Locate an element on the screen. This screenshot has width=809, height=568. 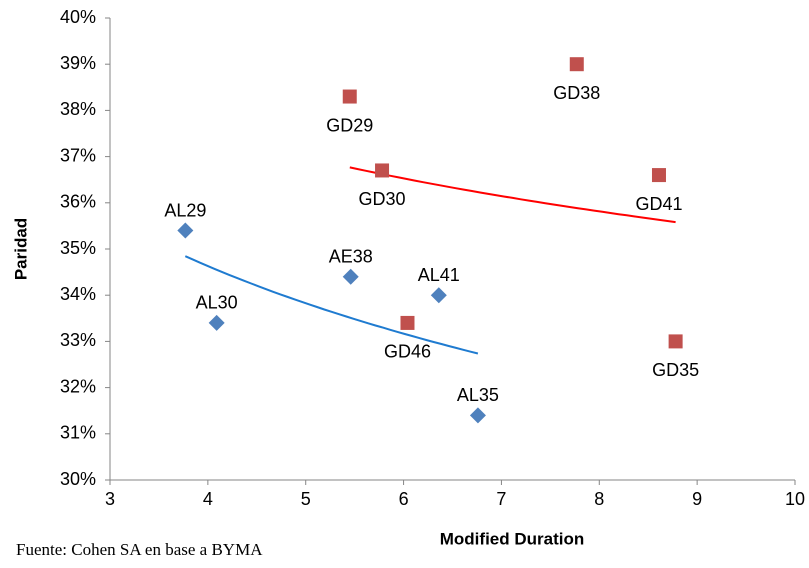
point-label: GD41 is located at coordinates (658, 204).